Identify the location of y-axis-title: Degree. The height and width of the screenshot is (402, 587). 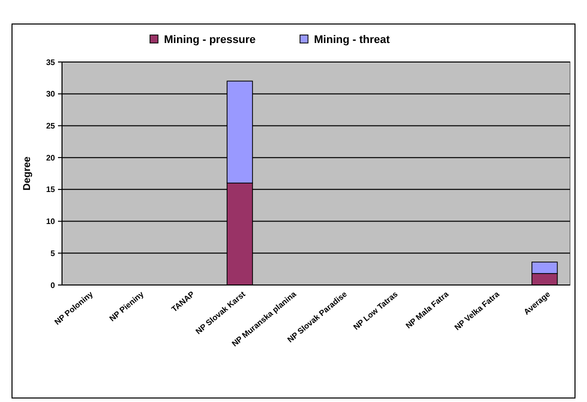
(27, 173).